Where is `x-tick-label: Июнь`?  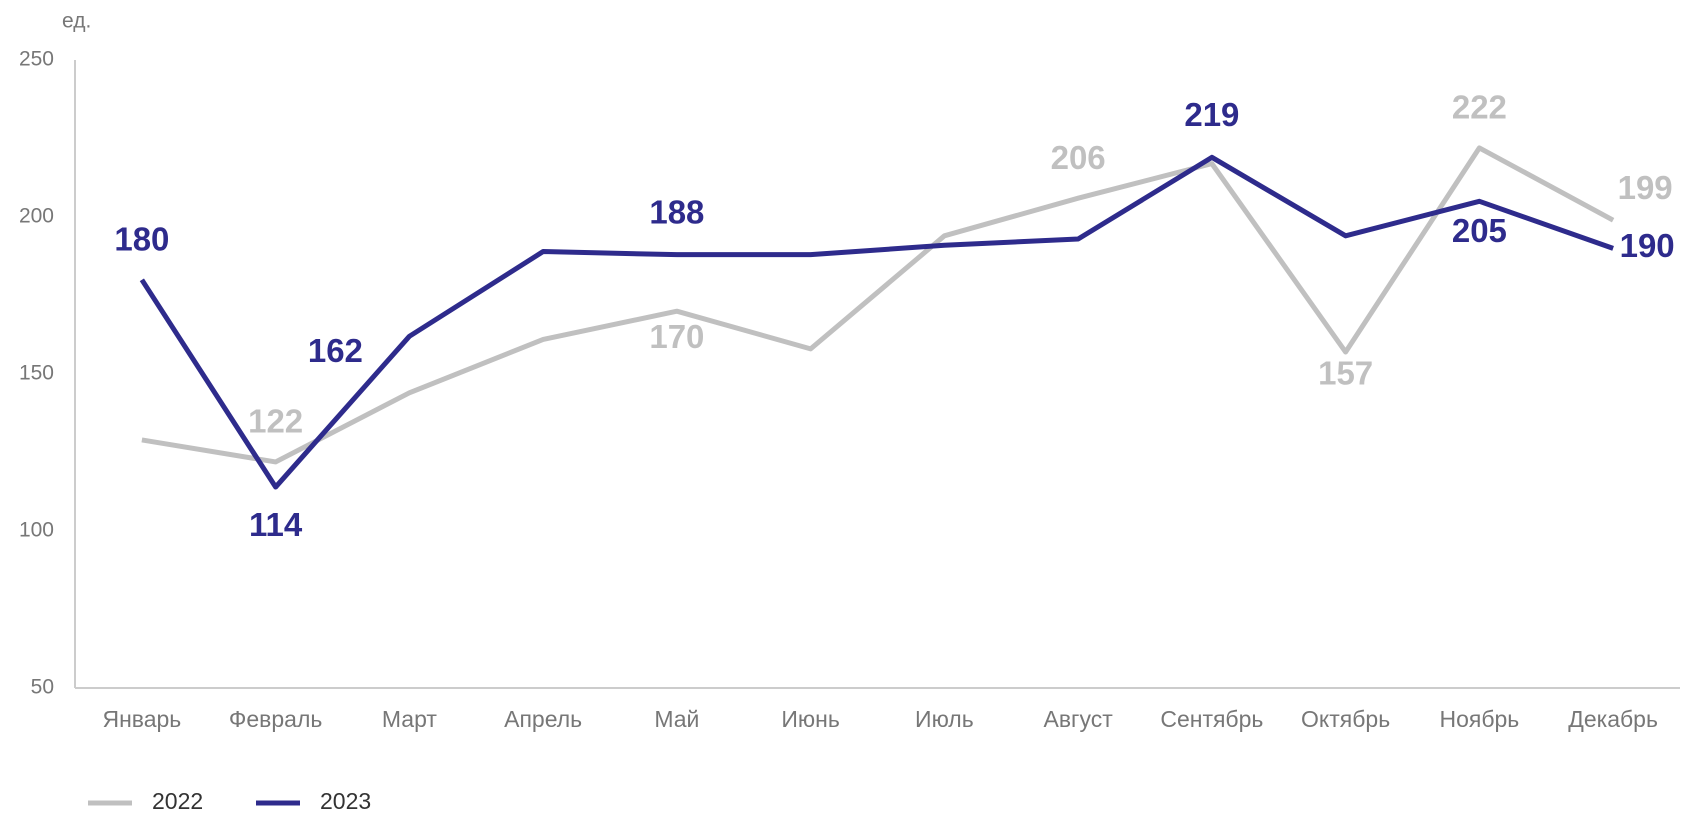
x-tick-label: Июнь is located at coordinates (810, 719).